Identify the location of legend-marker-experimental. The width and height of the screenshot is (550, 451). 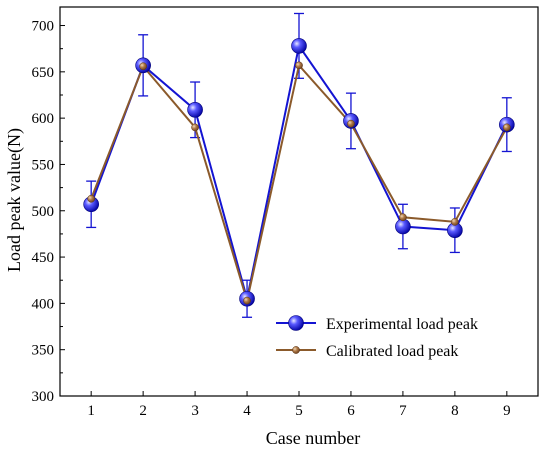
(296, 323).